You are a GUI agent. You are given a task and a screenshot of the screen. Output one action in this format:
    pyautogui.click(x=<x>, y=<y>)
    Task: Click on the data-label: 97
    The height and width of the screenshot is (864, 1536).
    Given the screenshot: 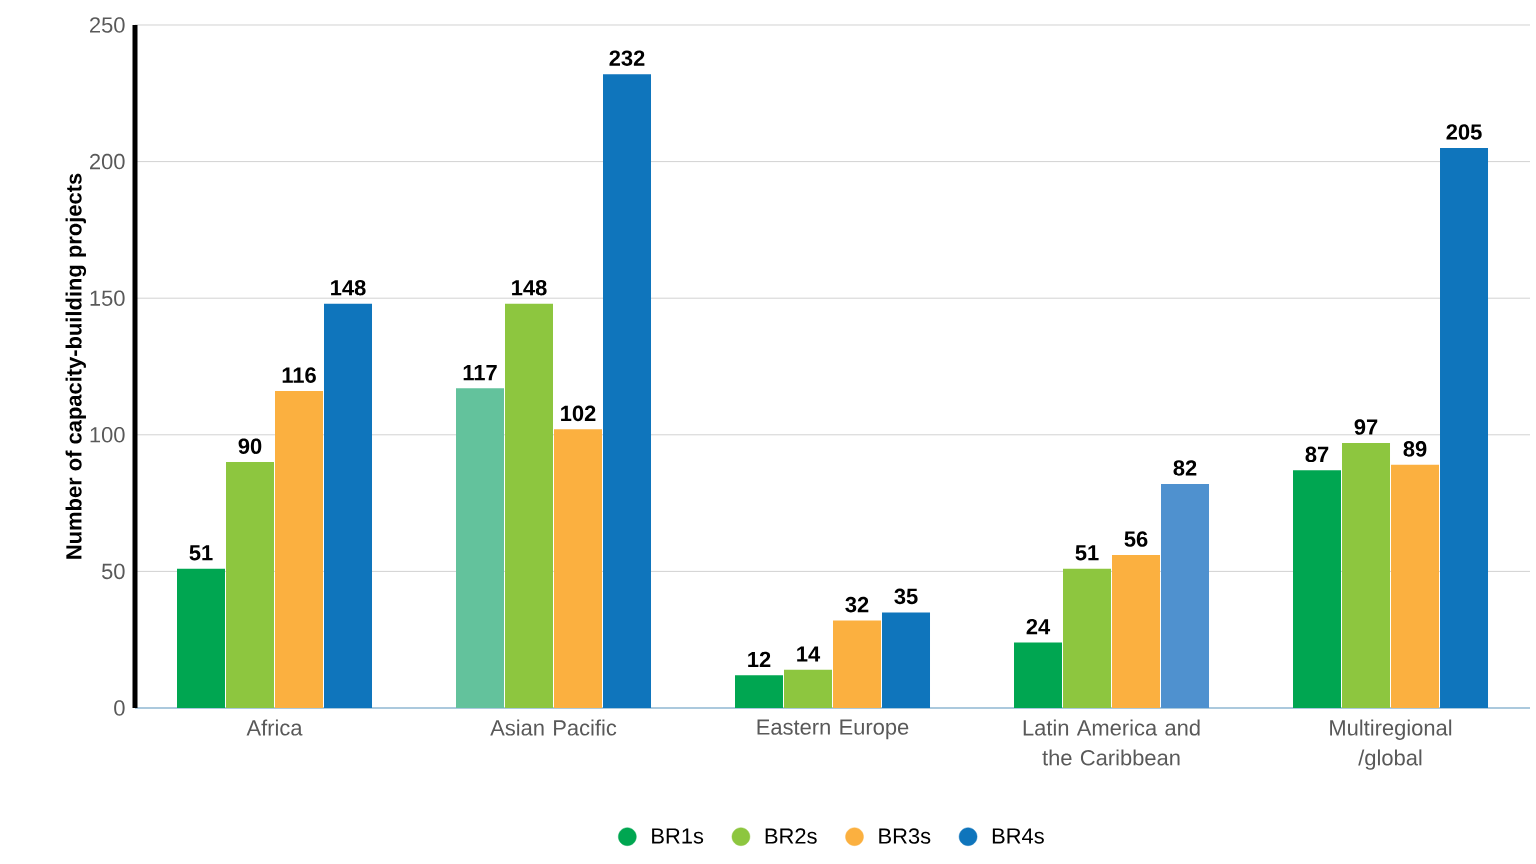 What is the action you would take?
    pyautogui.click(x=1366, y=427)
    